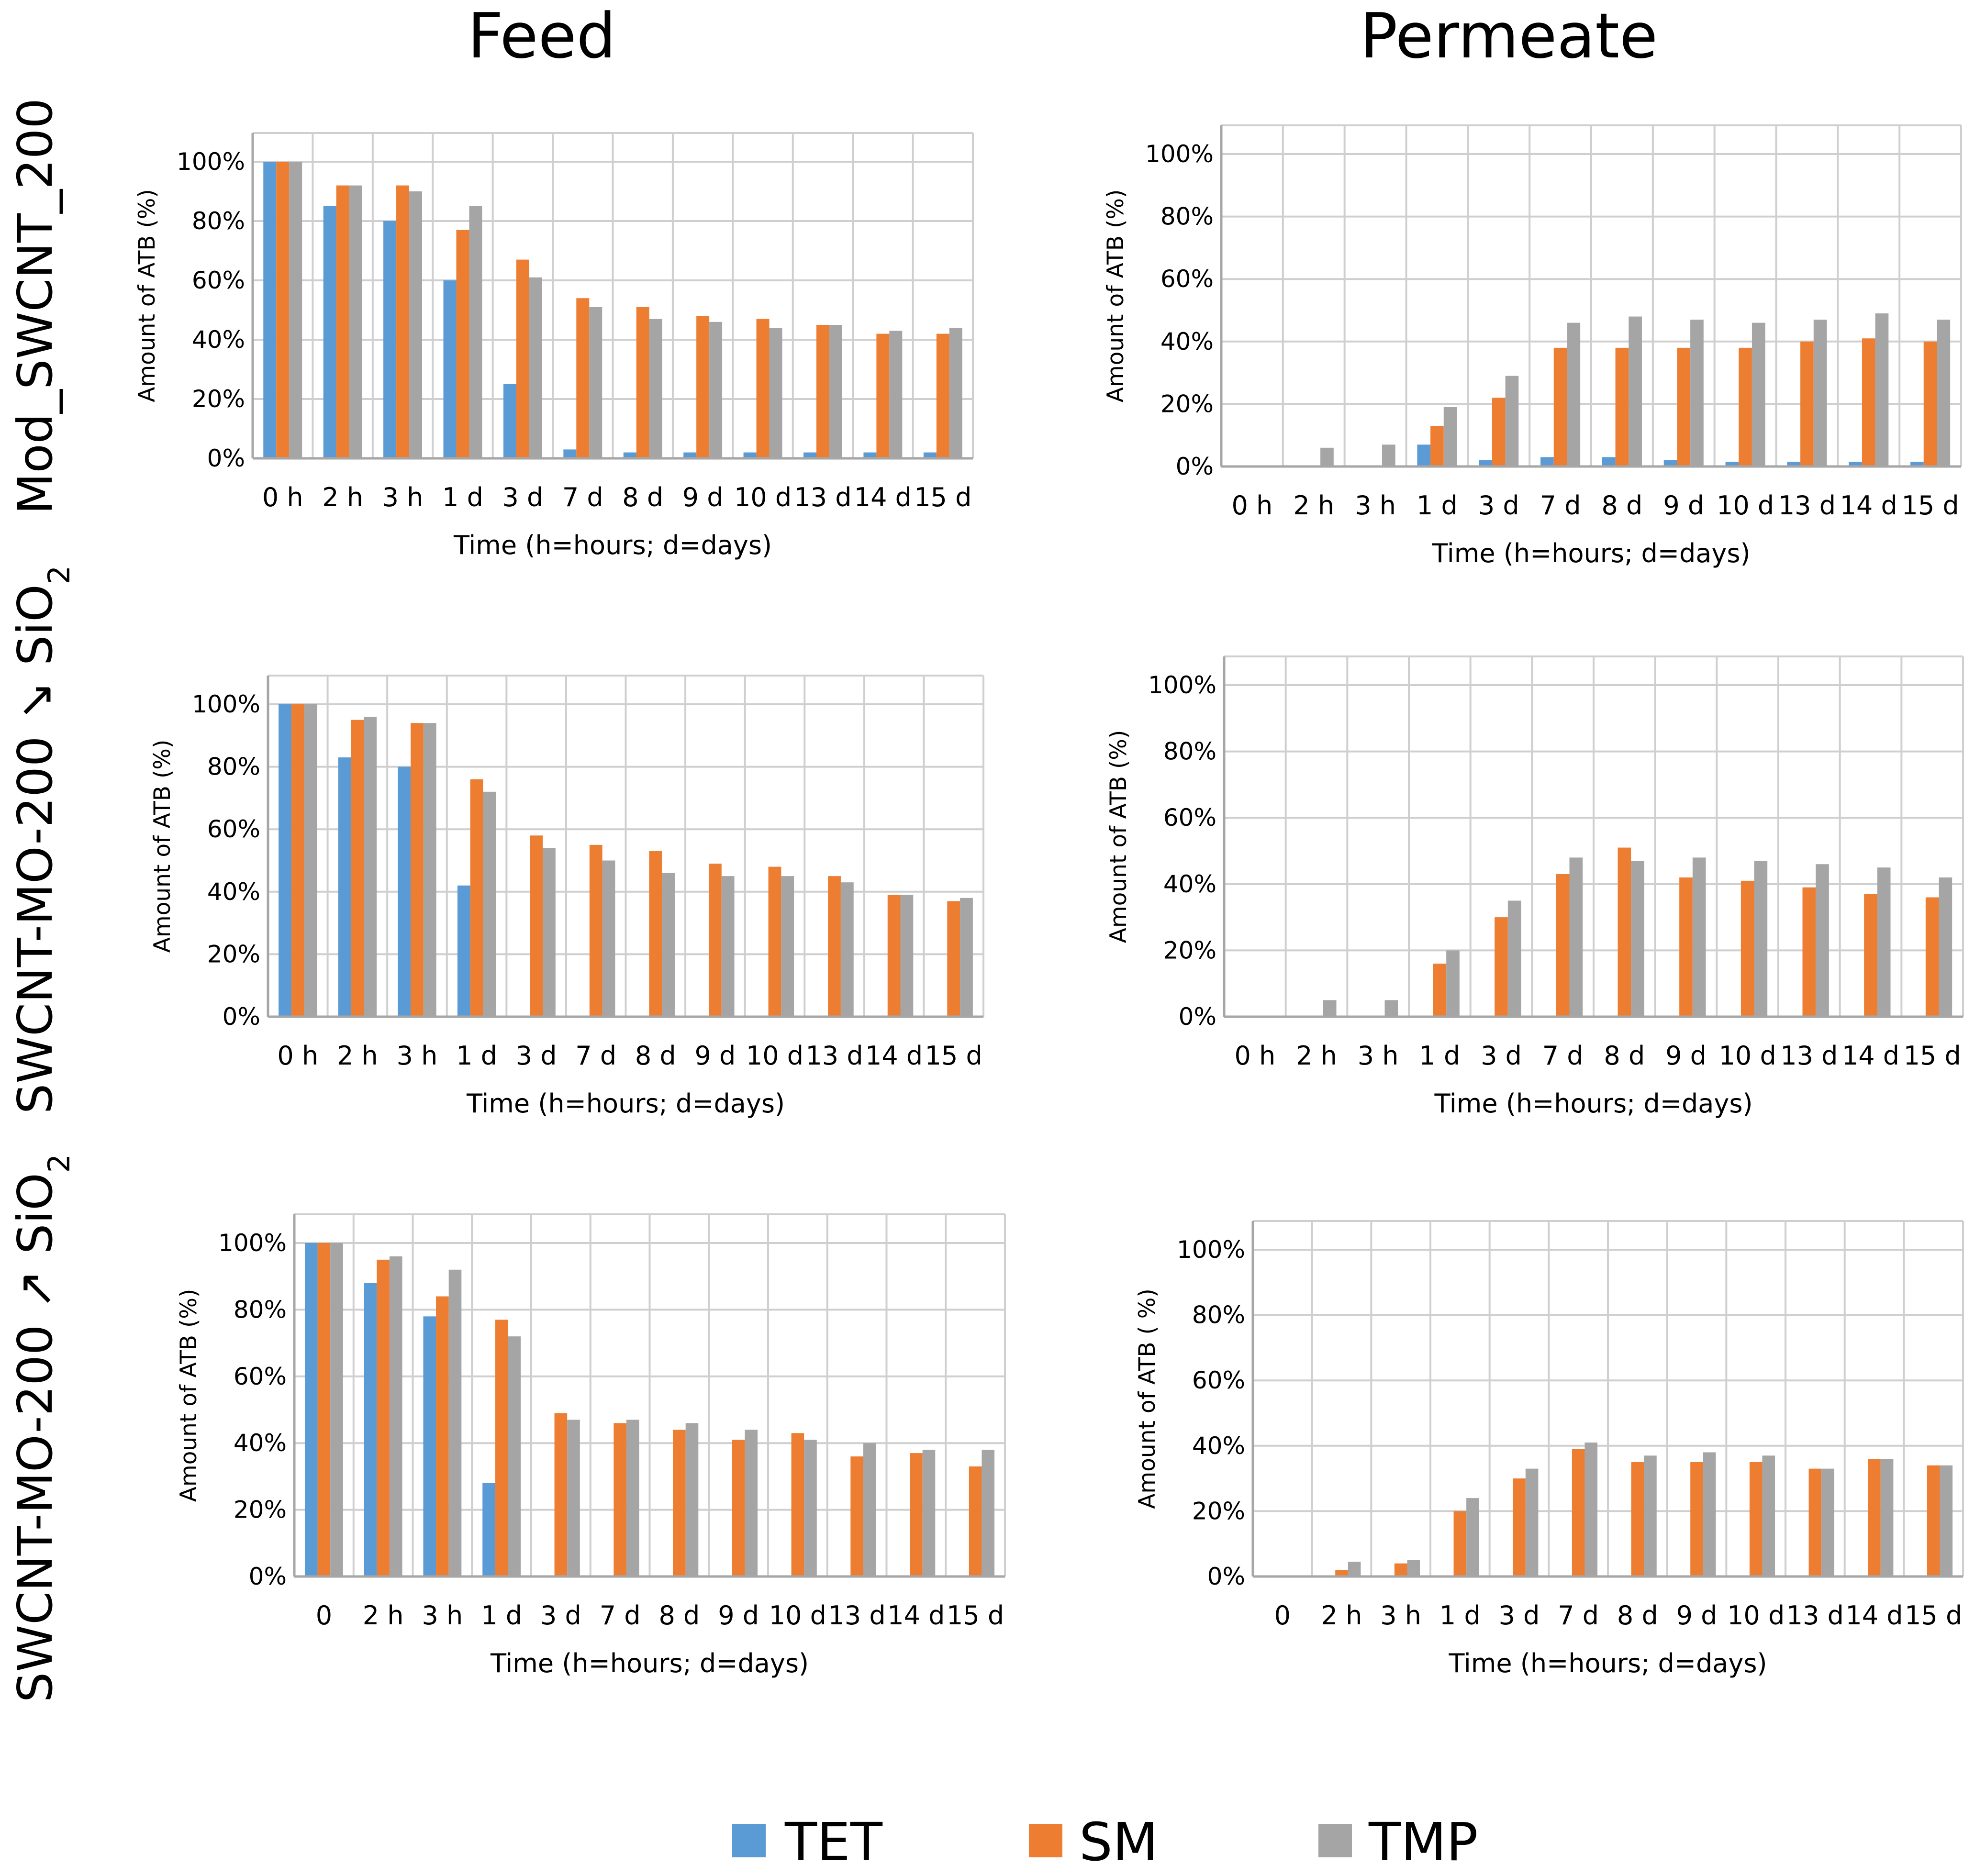 This screenshot has height=1876, width=1975. What do you see at coordinates (233, 829) in the screenshot?
I see `y-tick-label: 60%` at bounding box center [233, 829].